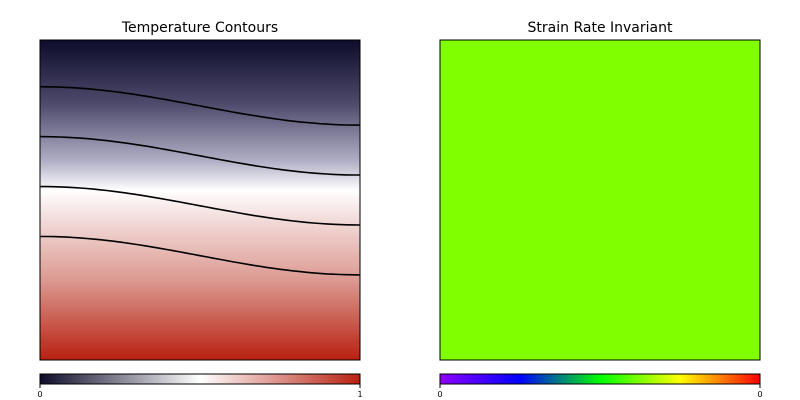 This screenshot has height=400, width=800. I want to click on temperature-colorbar-max-label: 1, so click(359, 394).